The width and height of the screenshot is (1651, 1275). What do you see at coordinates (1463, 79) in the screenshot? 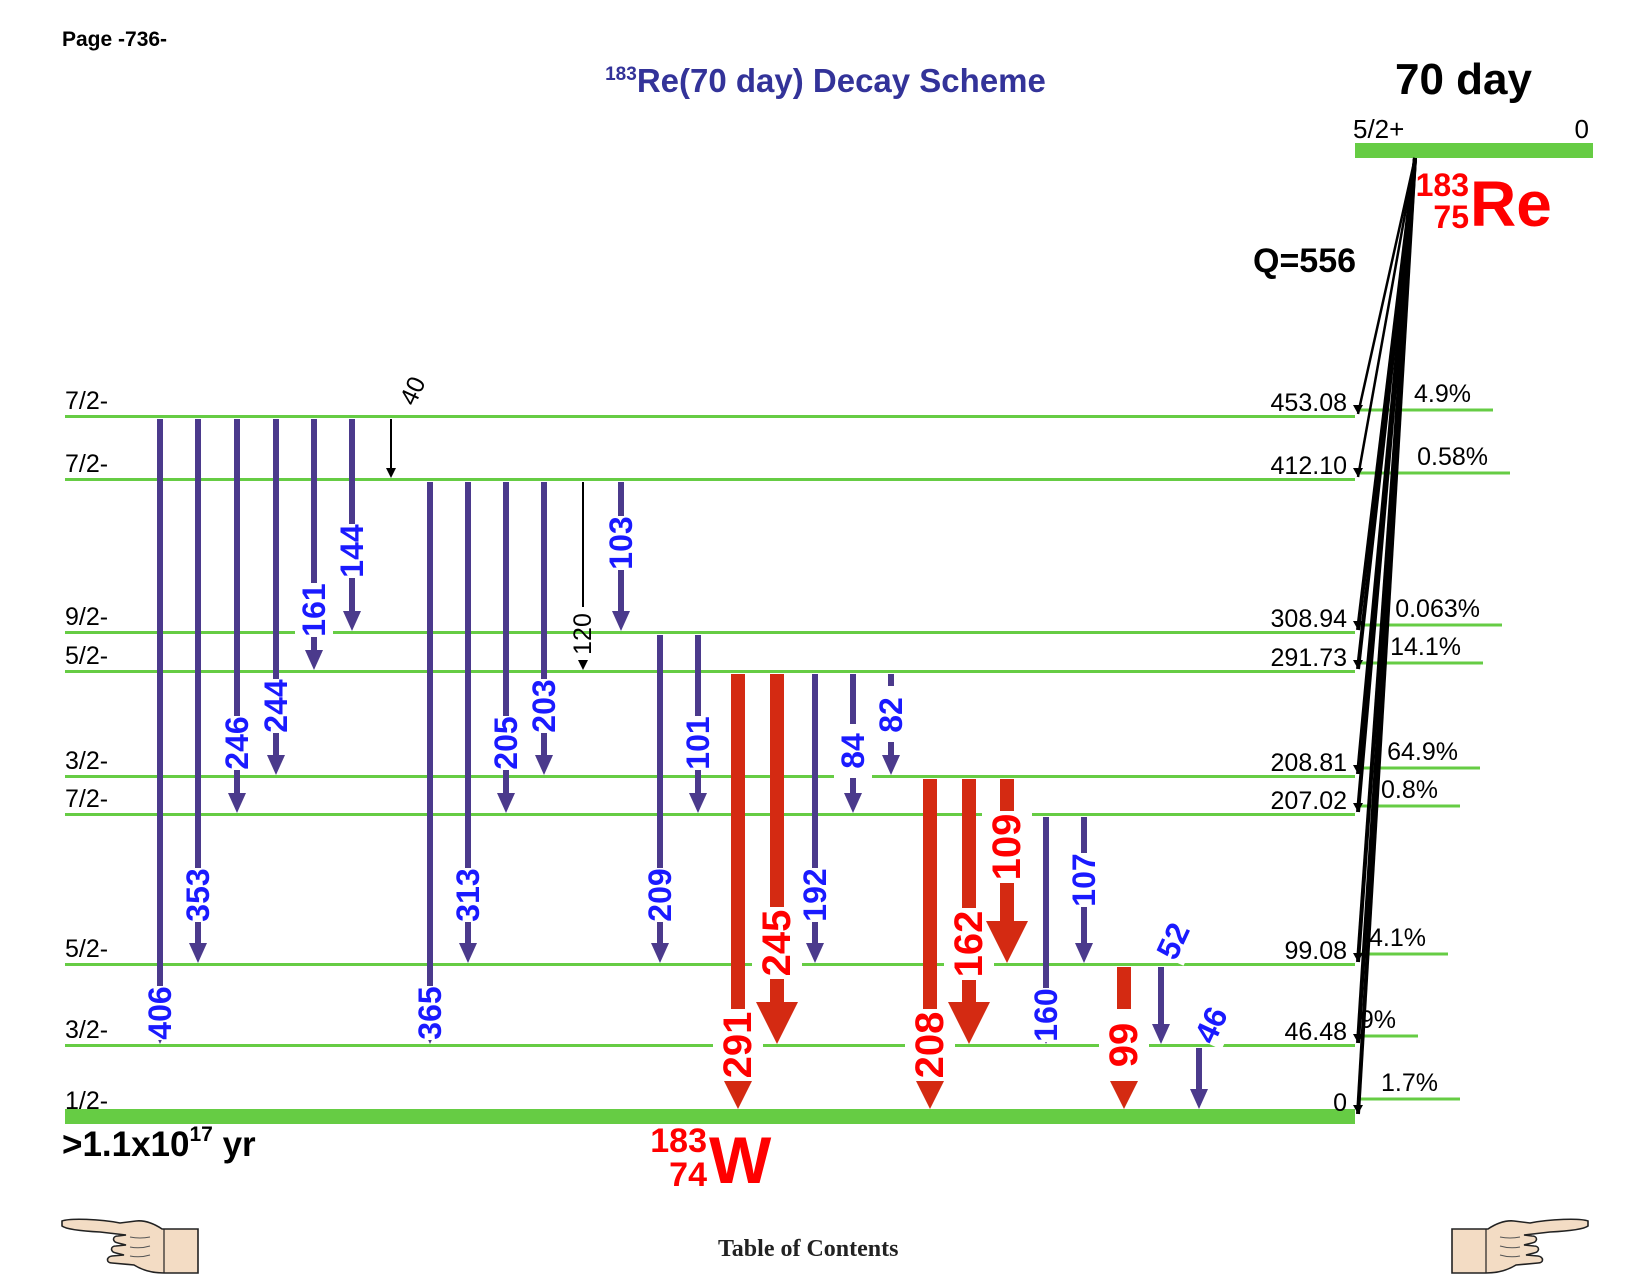
I see `parent-half-life: 70 day` at bounding box center [1463, 79].